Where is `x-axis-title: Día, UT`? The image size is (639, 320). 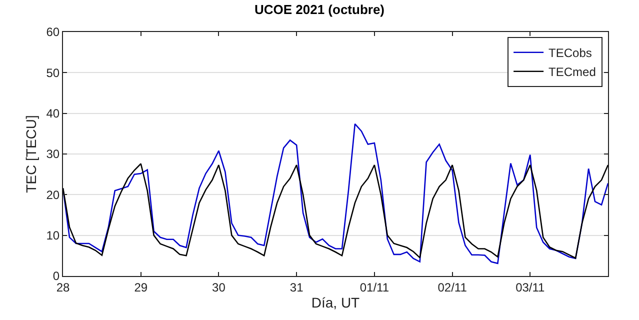 x-axis-title: Día, UT is located at coordinates (335, 302).